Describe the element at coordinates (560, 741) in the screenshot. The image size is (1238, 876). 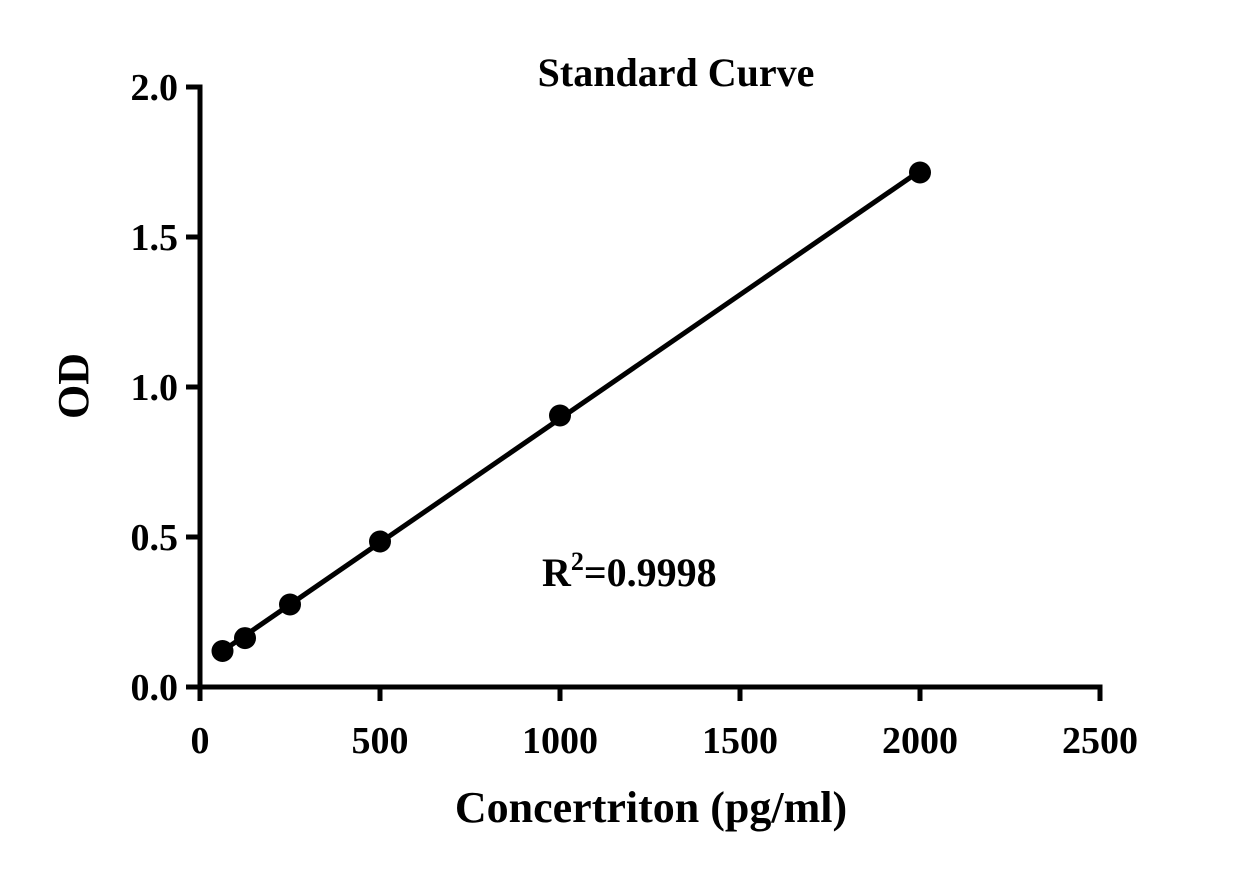
I see `x-tick-label: 1000` at that location.